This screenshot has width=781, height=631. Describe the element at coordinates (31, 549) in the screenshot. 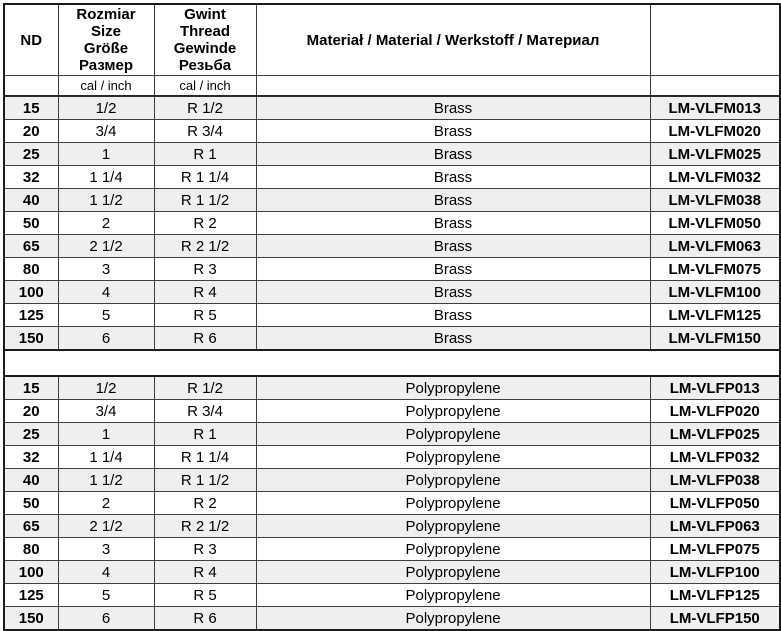

I see `nd-cell: 80` at that location.